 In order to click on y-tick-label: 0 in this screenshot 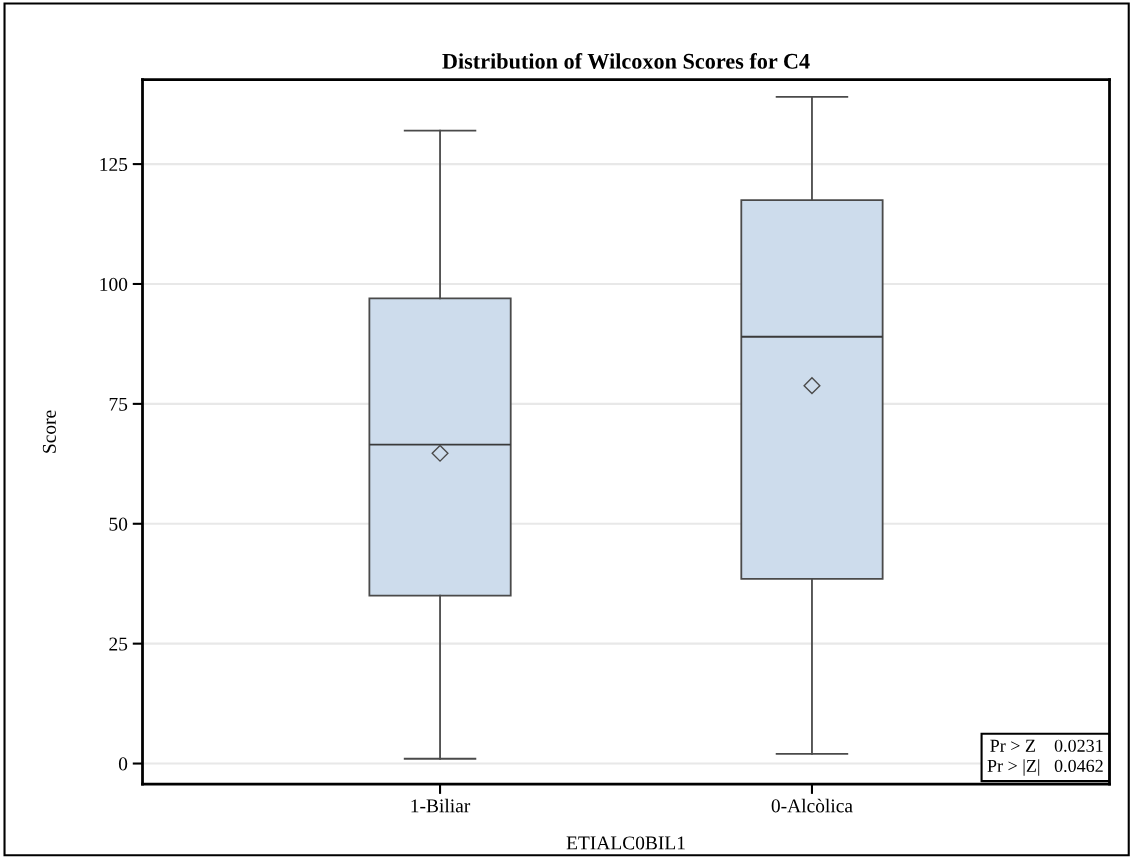, I will do `click(123, 764)`.